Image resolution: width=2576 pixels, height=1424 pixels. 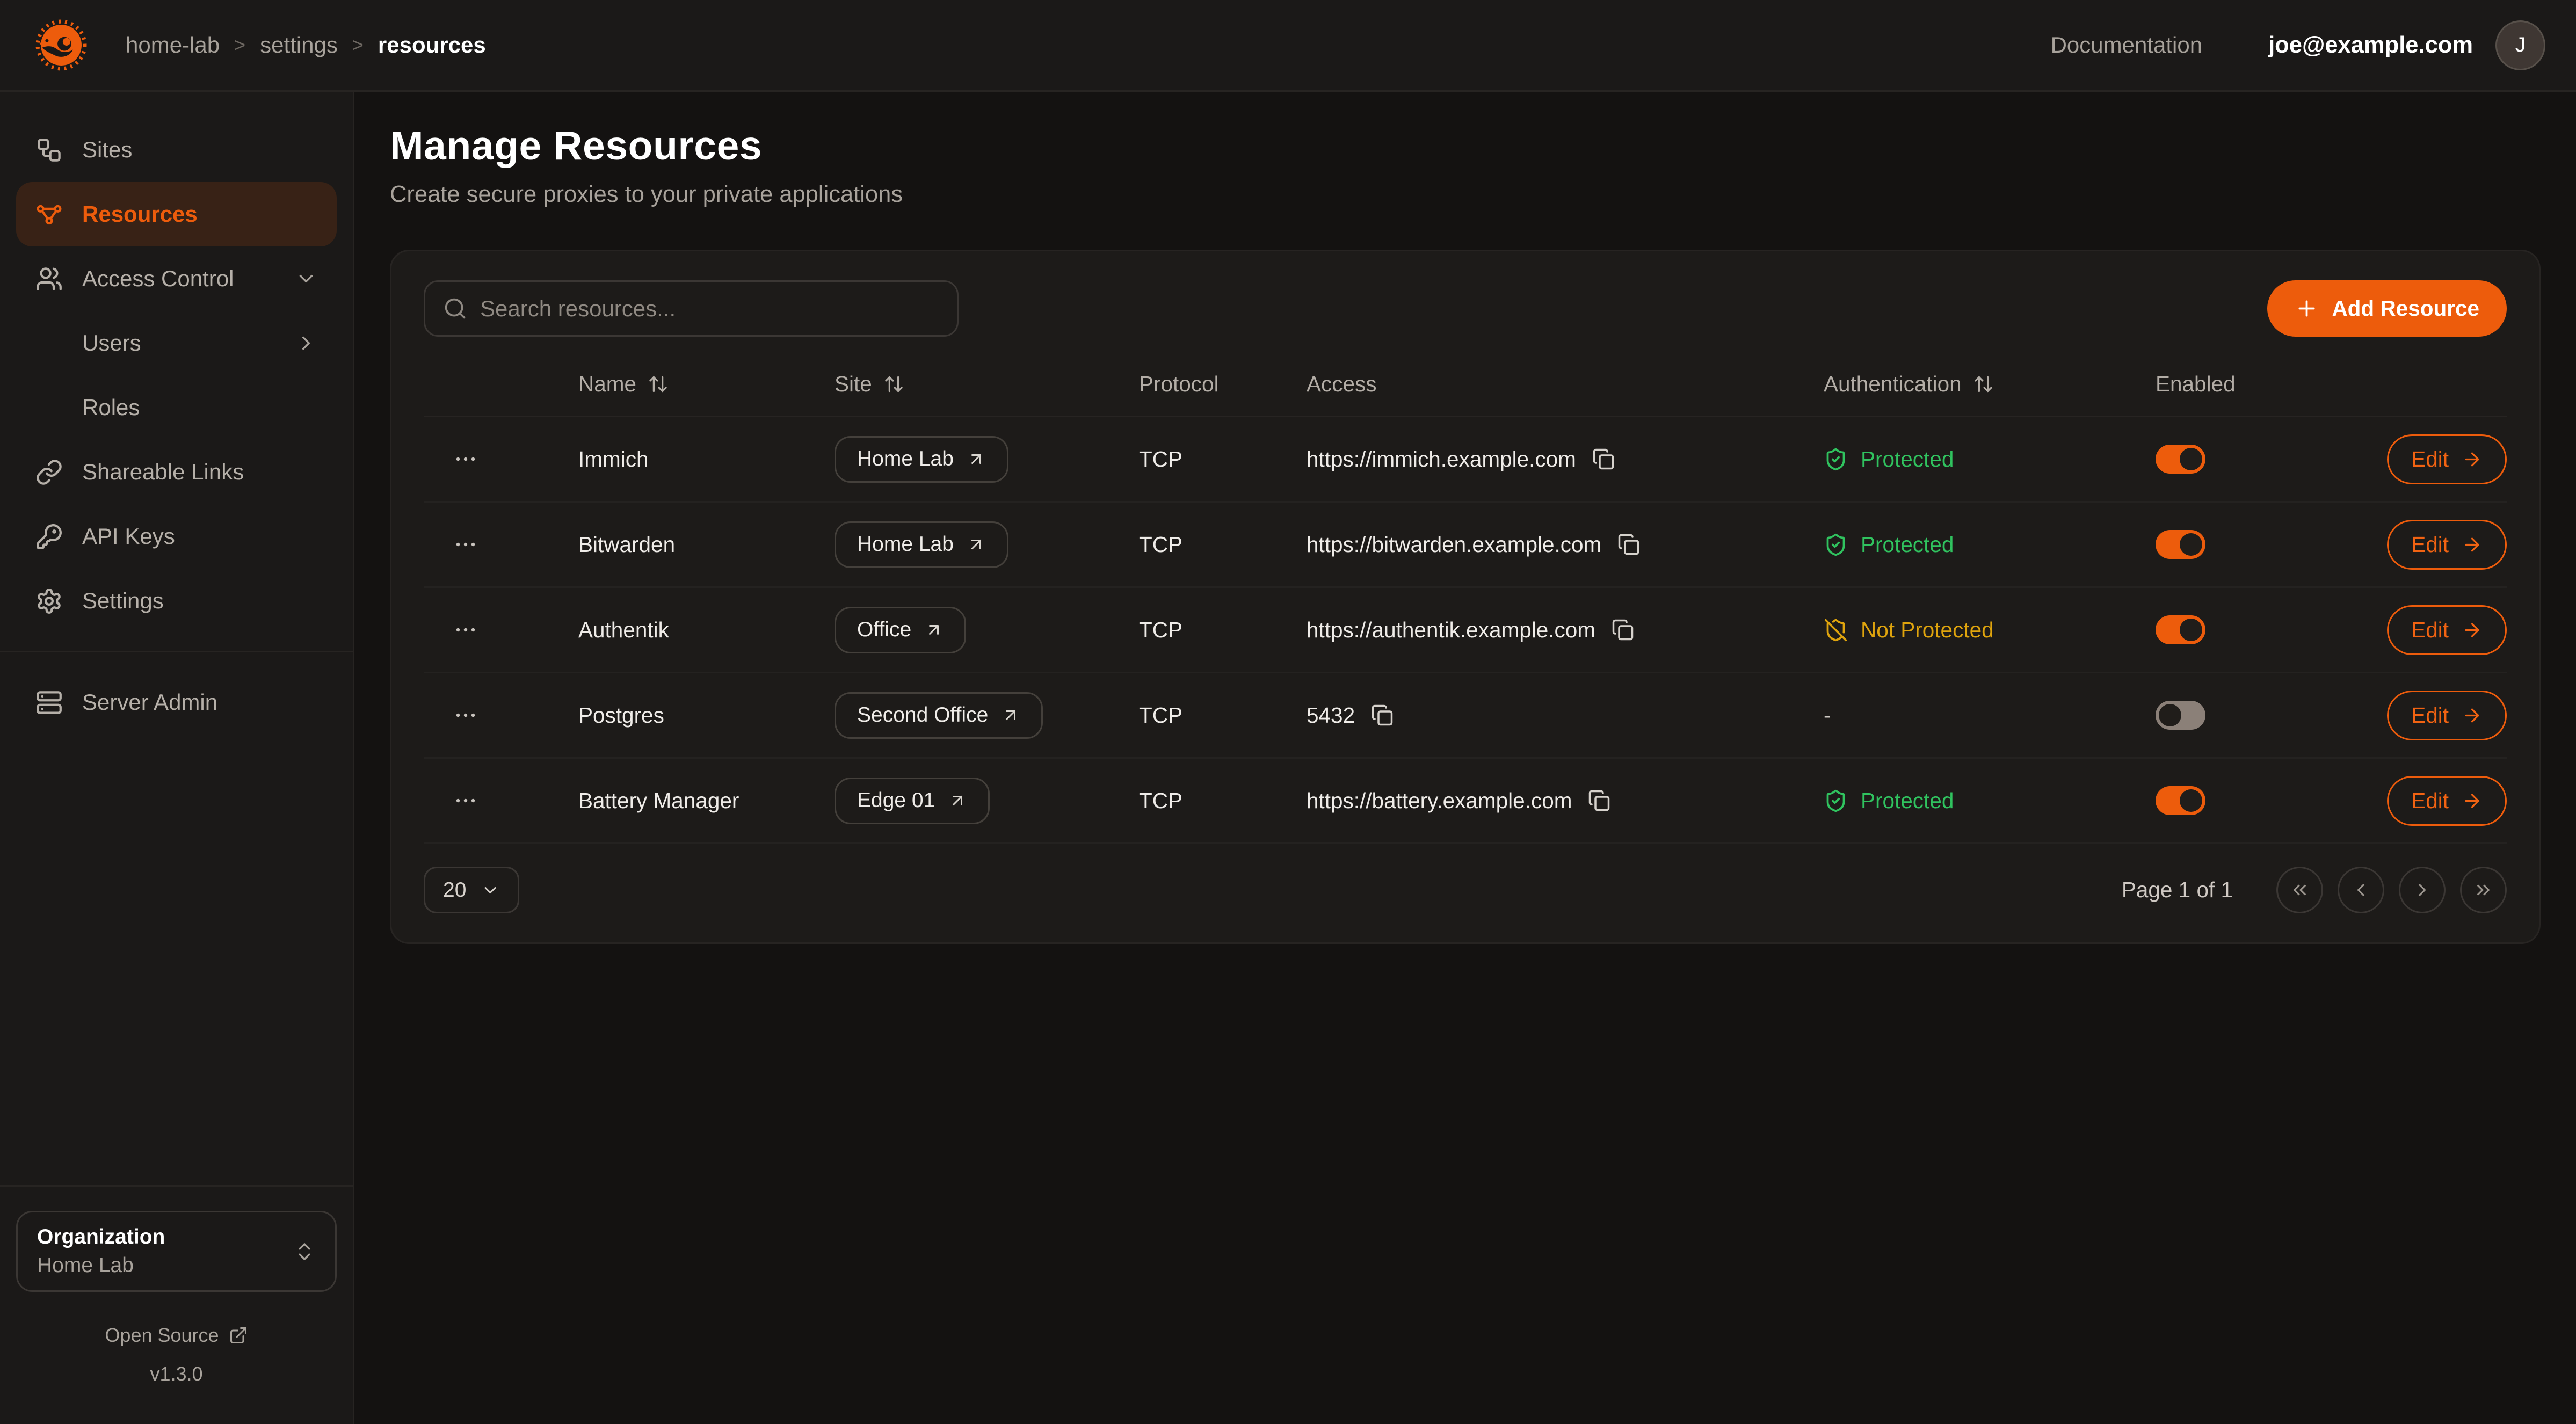 I want to click on avatar: J, so click(x=2520, y=45).